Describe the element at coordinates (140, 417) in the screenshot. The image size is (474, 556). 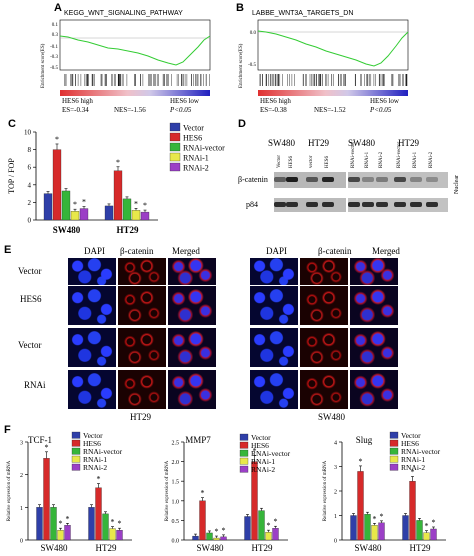
I see `if-cell-left: HT29` at that location.